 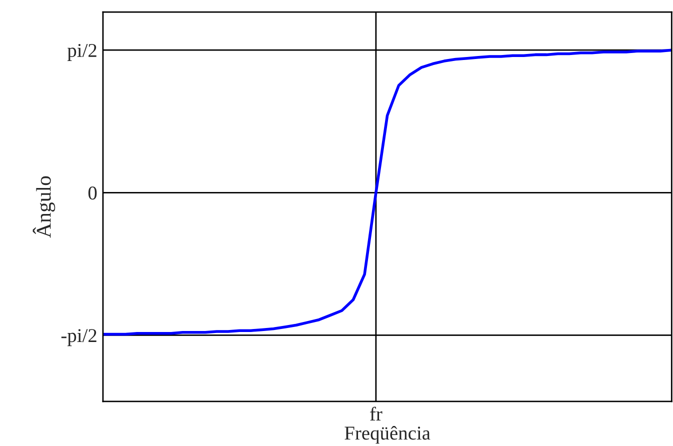 I want to click on y-tick-label: pi/2, so click(x=81, y=52).